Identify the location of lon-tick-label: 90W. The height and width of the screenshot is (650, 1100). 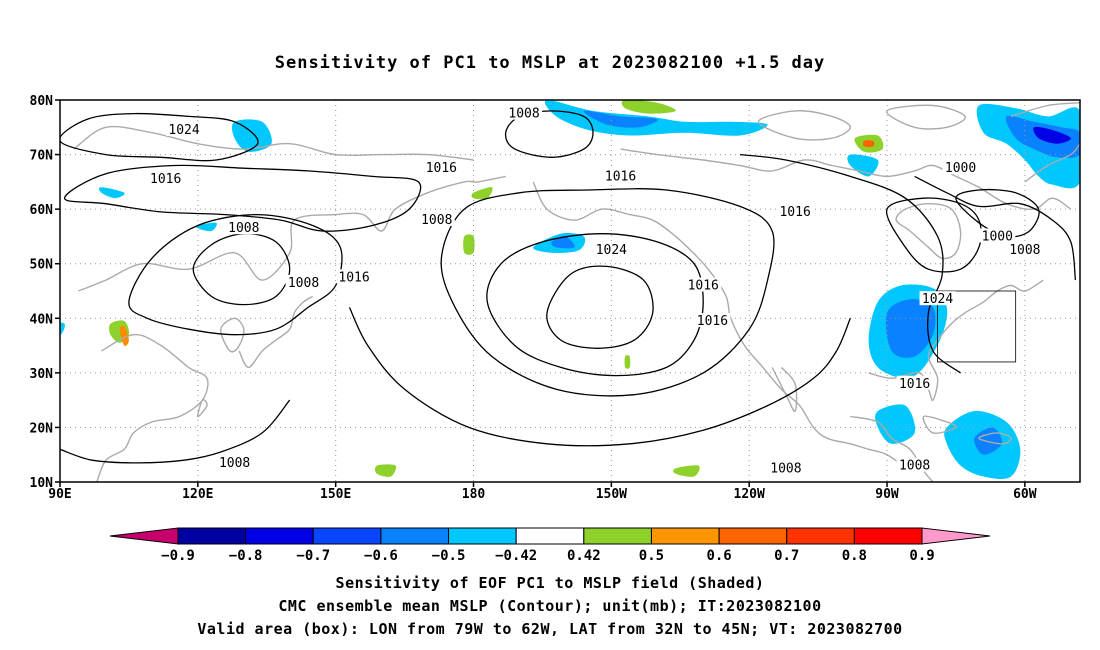
(887, 494).